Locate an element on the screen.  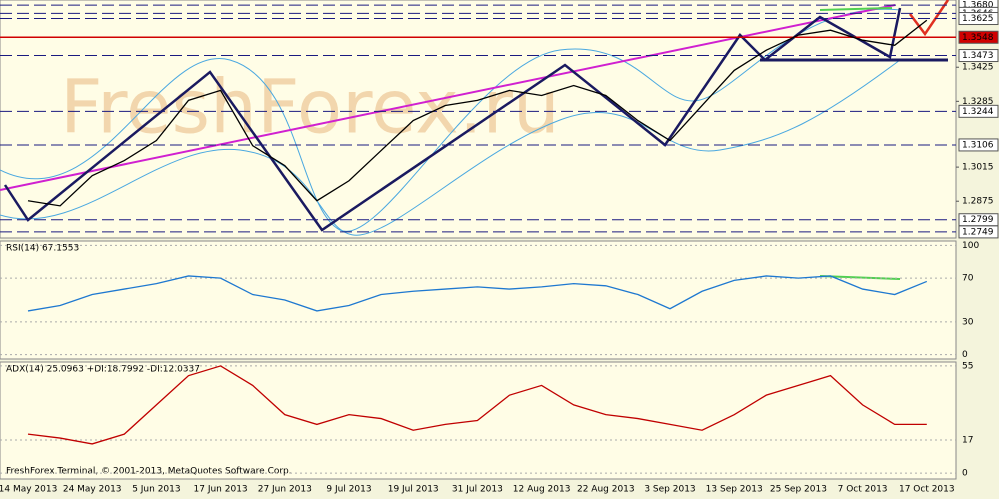
y-tick-label: 1.3680 is located at coordinates (978, 6).